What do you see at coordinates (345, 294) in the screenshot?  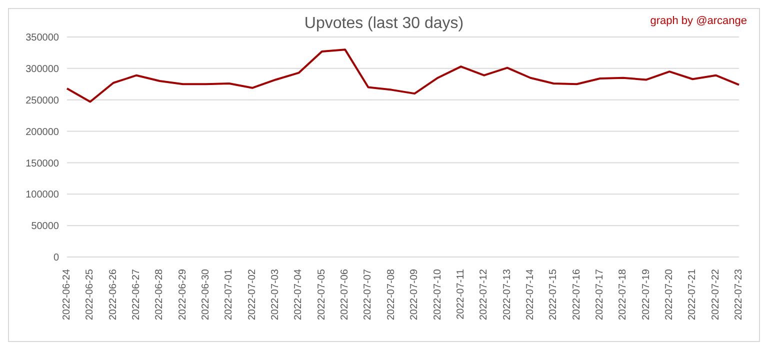 I see `x-tick-label: 2022-07-06` at bounding box center [345, 294].